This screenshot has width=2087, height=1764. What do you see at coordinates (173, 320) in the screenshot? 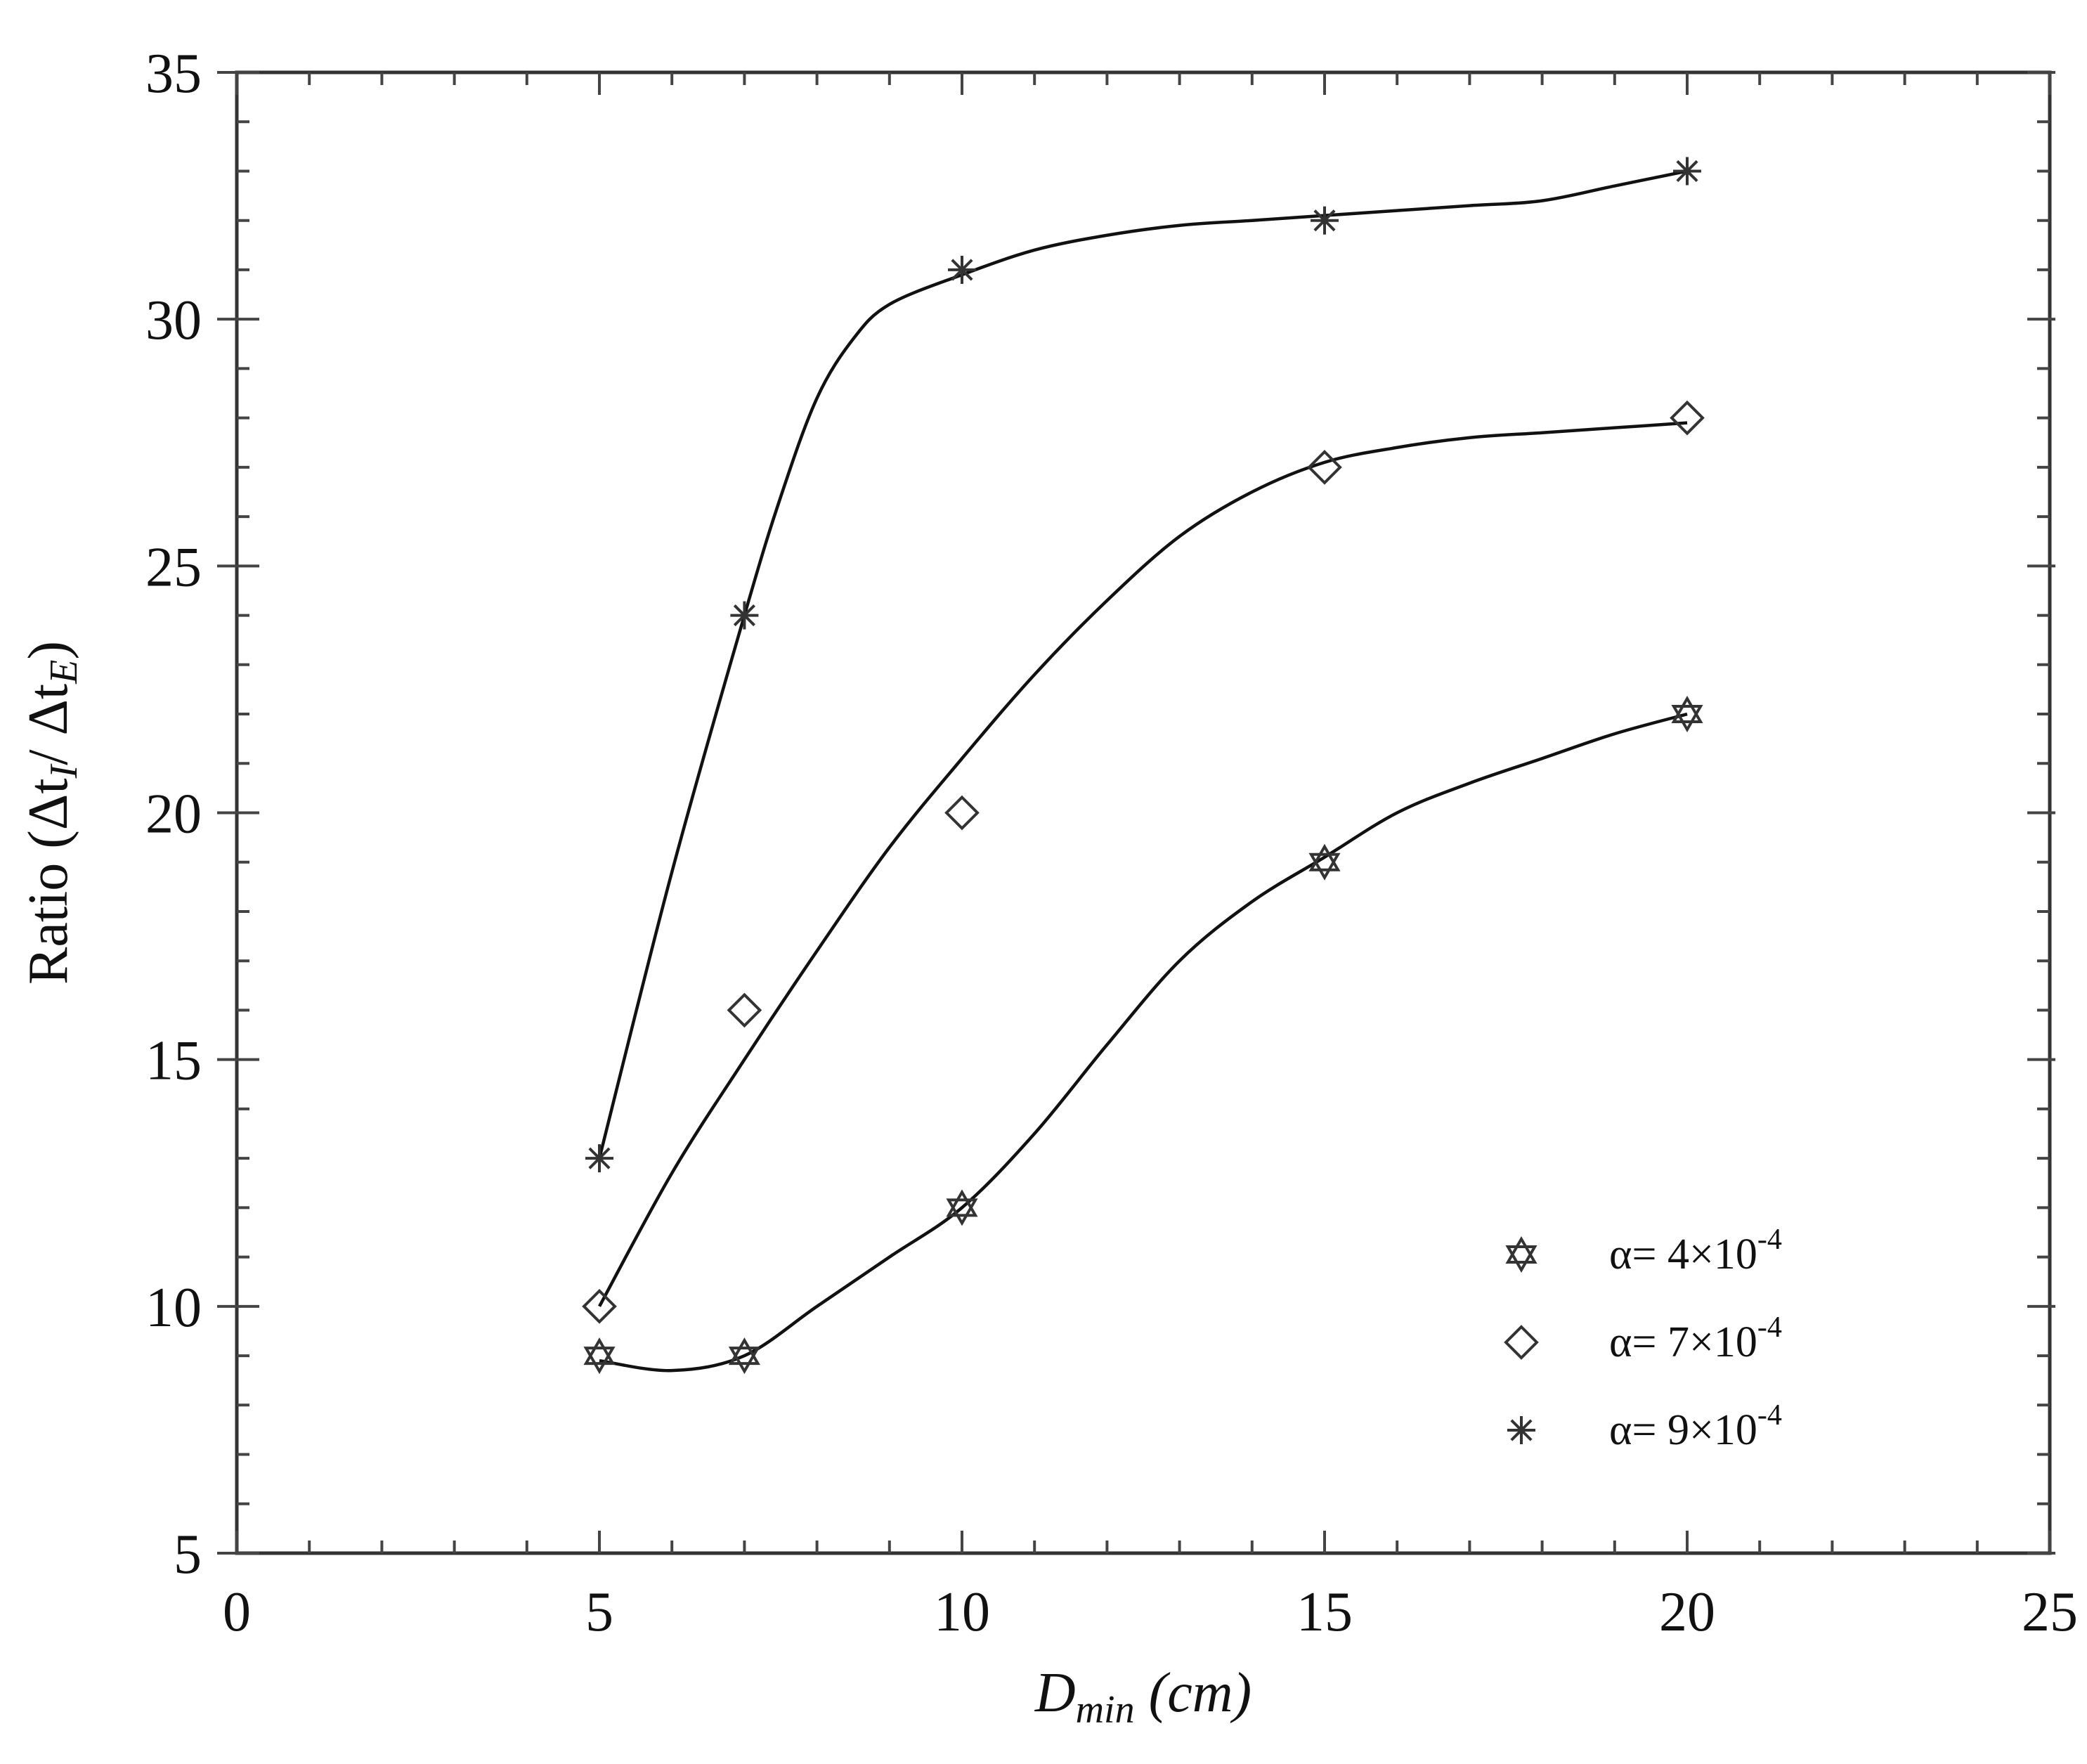
I see `y-tick-label: 30` at bounding box center [173, 320].